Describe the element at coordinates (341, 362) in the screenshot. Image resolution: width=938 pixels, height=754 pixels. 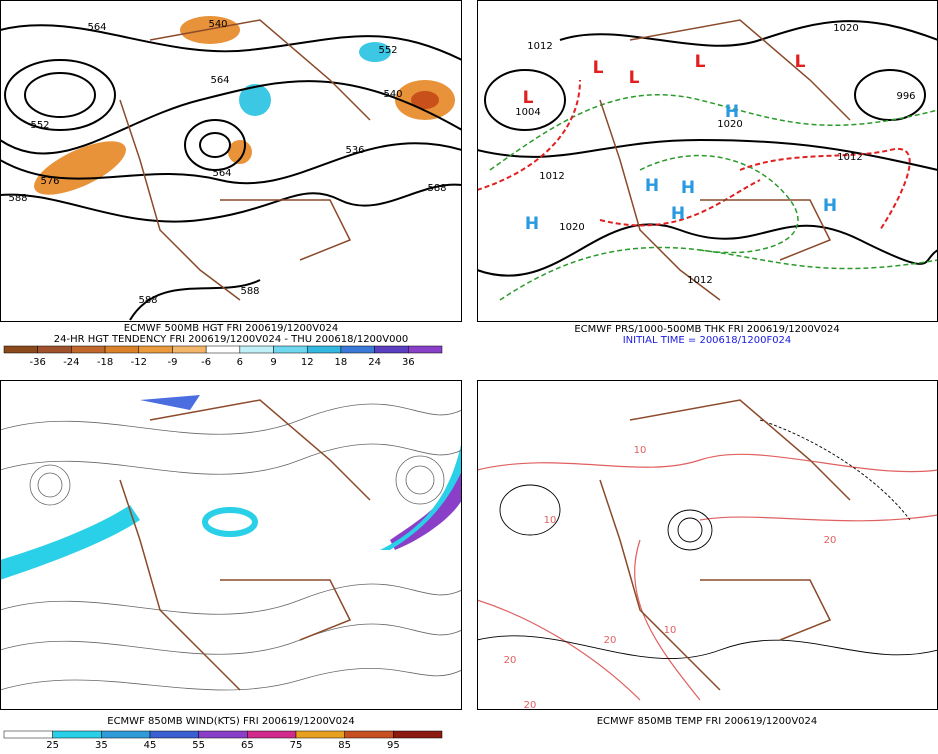
I see `colorbar-label: 18` at that location.